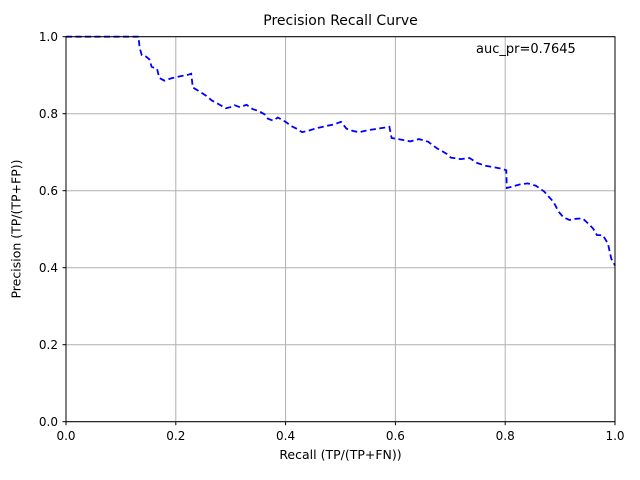  Describe the element at coordinates (285, 436) in the screenshot. I see `x-tick-label: 0.4` at that location.